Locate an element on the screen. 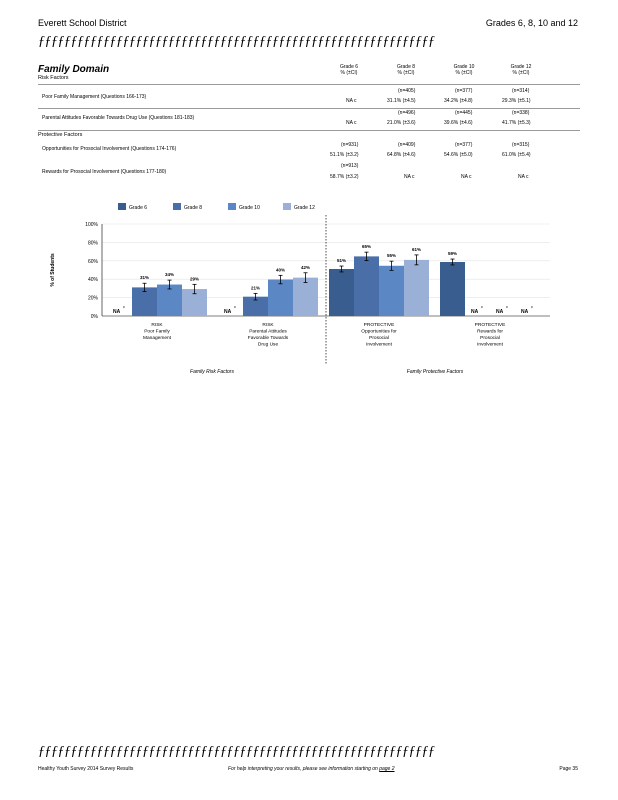 This screenshot has width=618, height=800. domain-title: Family Domain is located at coordinates (74, 69).